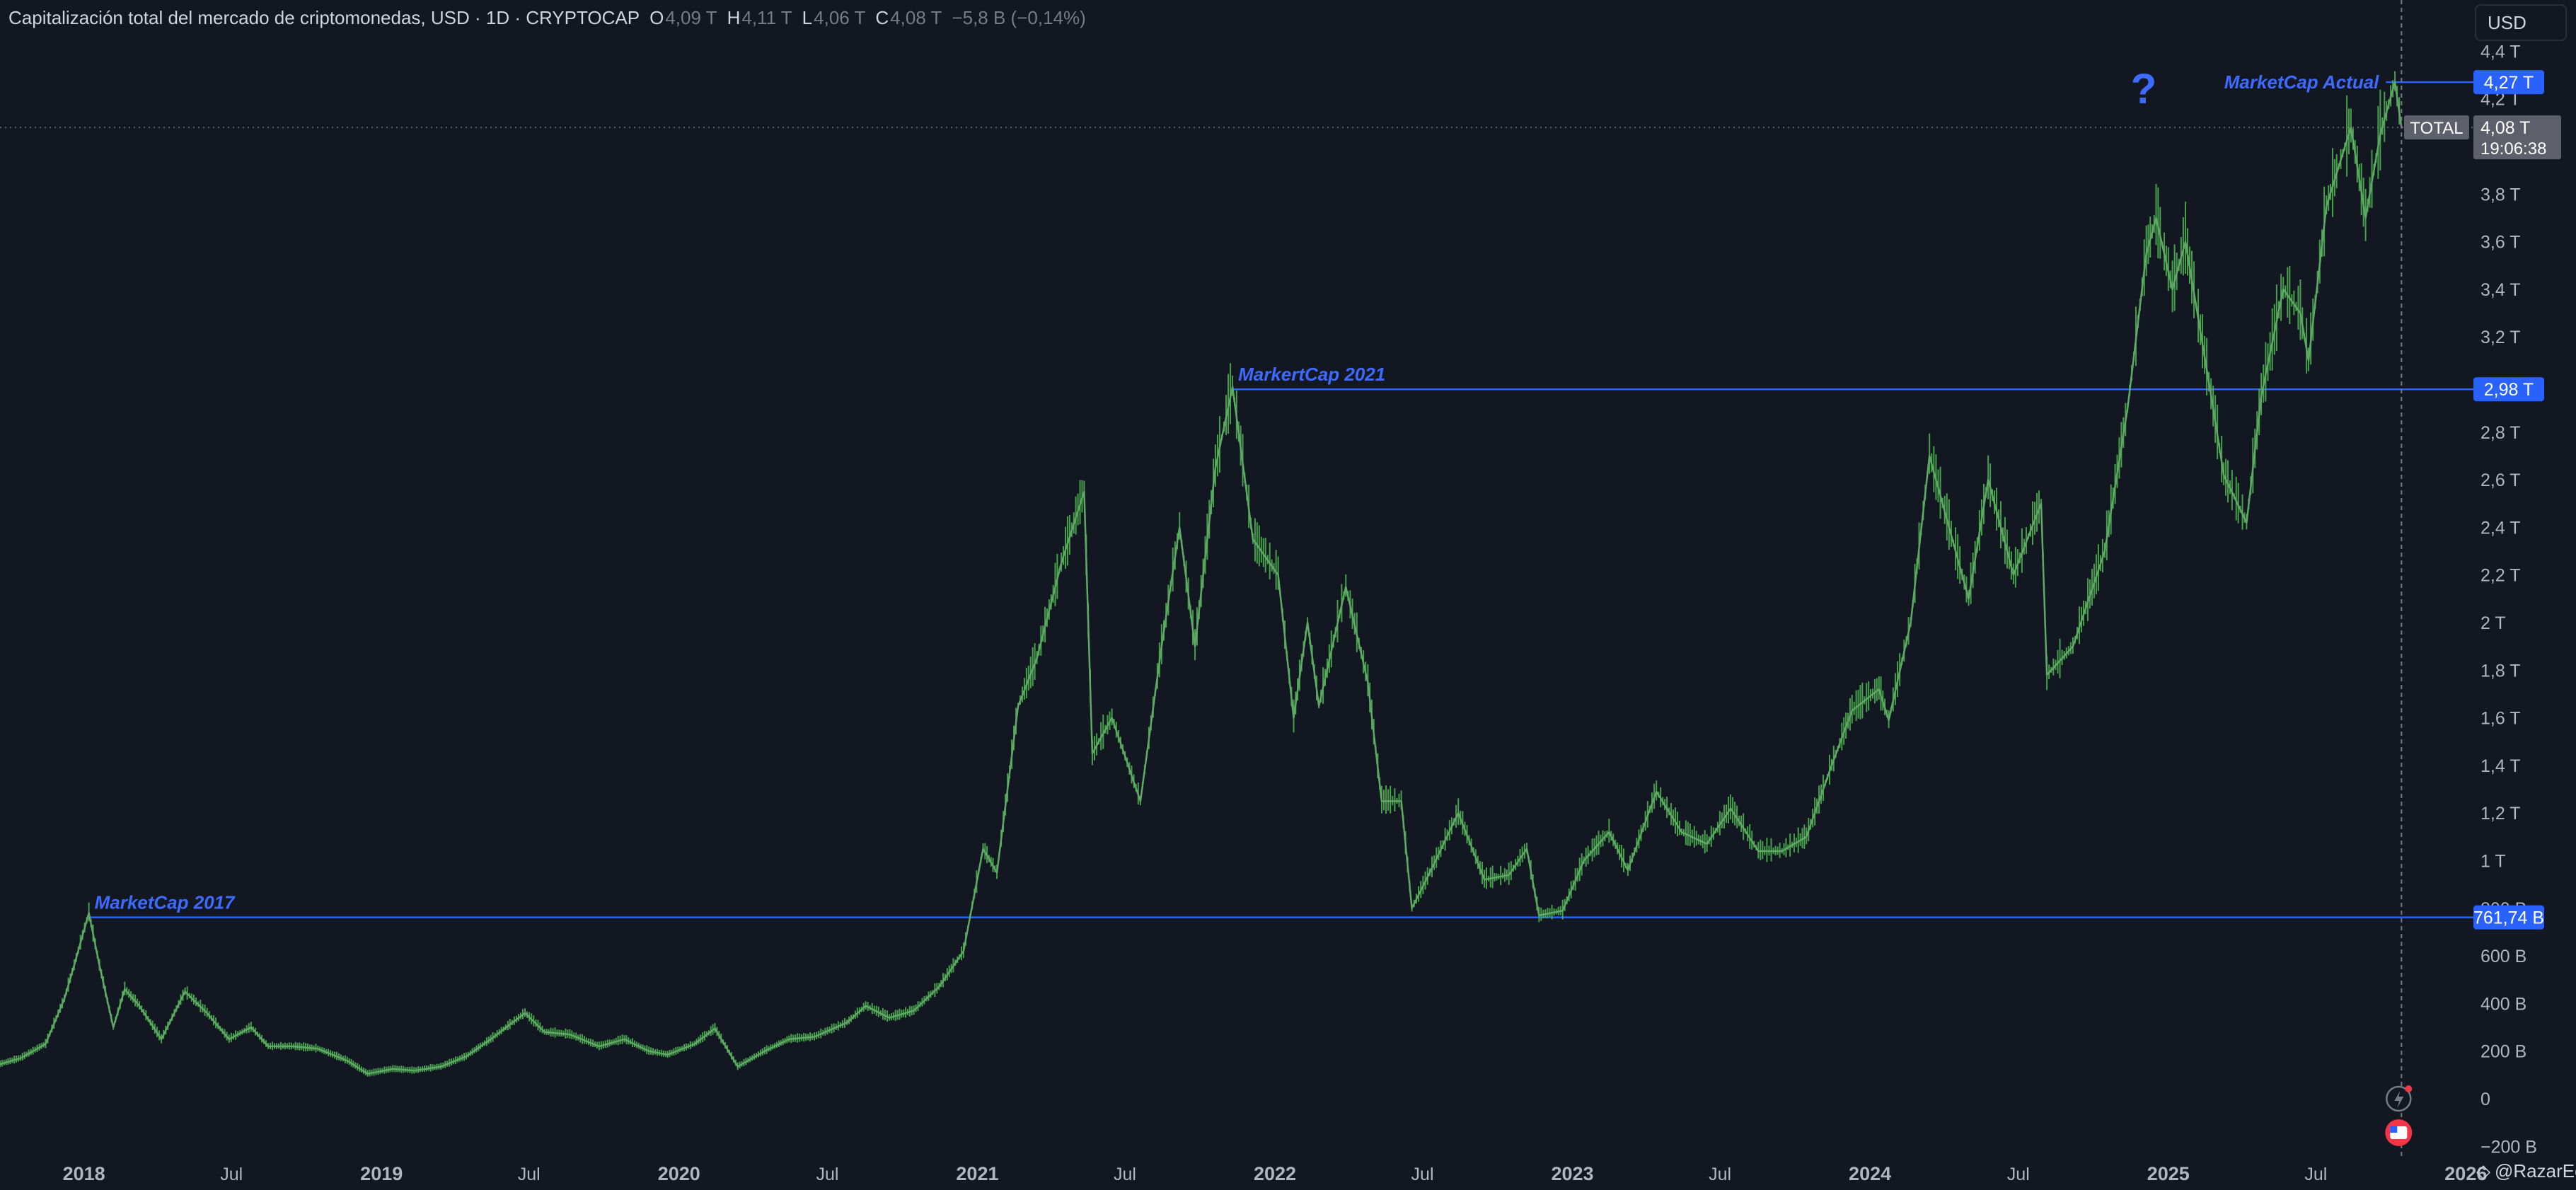  Describe the element at coordinates (2301, 82) in the screenshot. I see `level-annotation: MarketCap Actual` at that location.